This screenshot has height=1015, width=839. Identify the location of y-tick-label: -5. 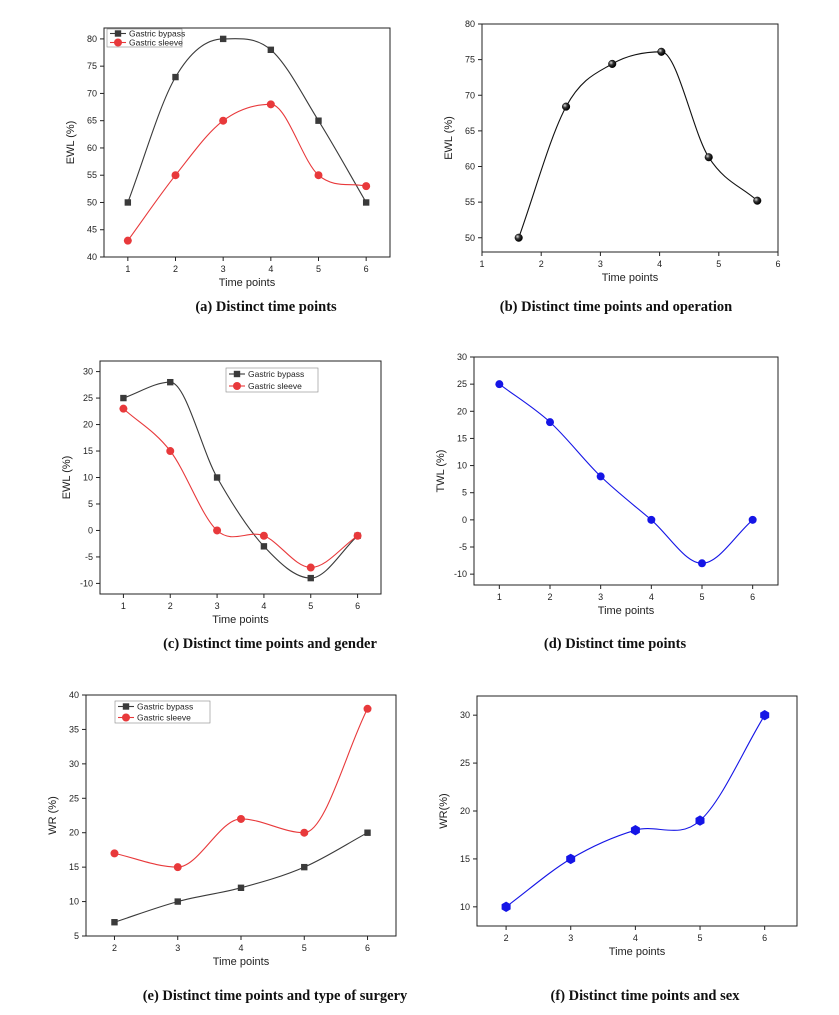
(463, 547).